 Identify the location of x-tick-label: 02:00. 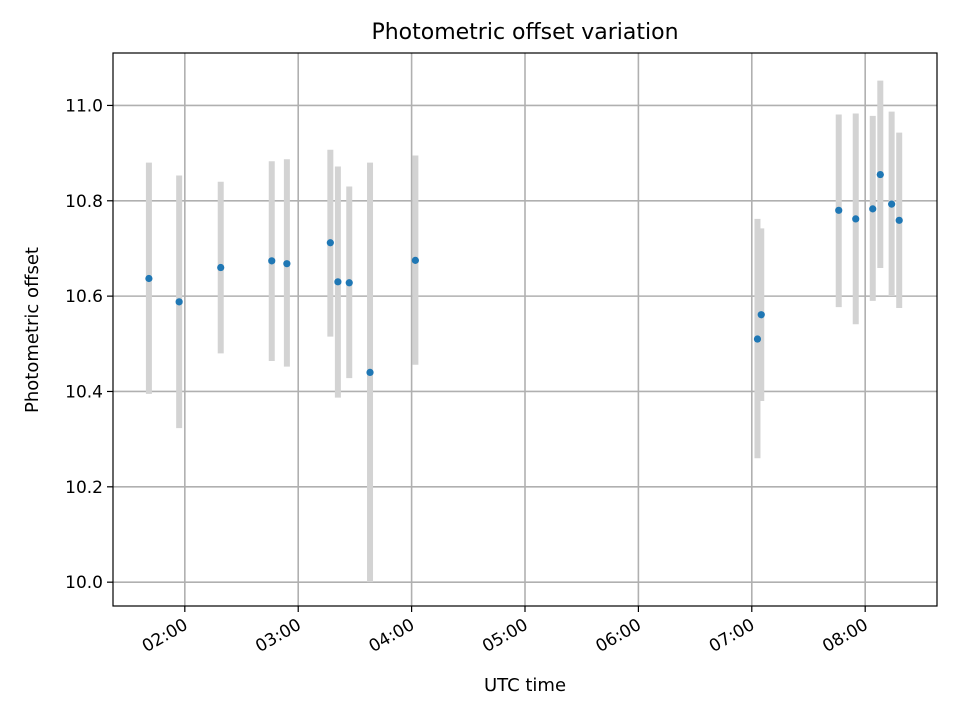
(165, 636).